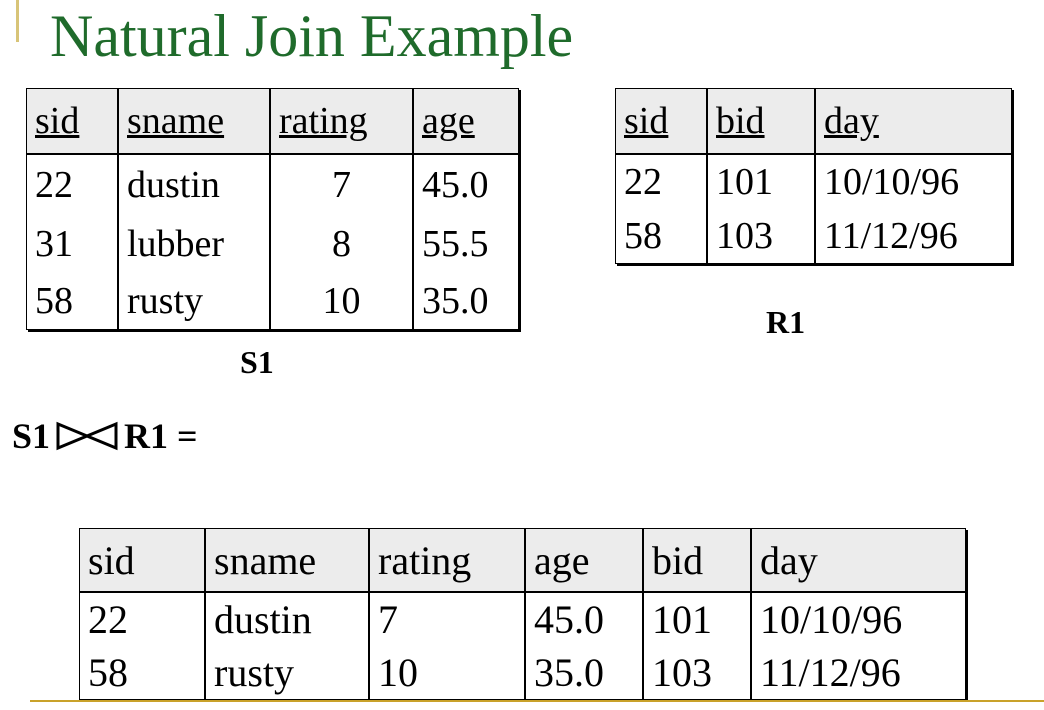 This screenshot has width=1044, height=710. Describe the element at coordinates (87, 436) in the screenshot. I see `bowtie-join-icon` at that location.